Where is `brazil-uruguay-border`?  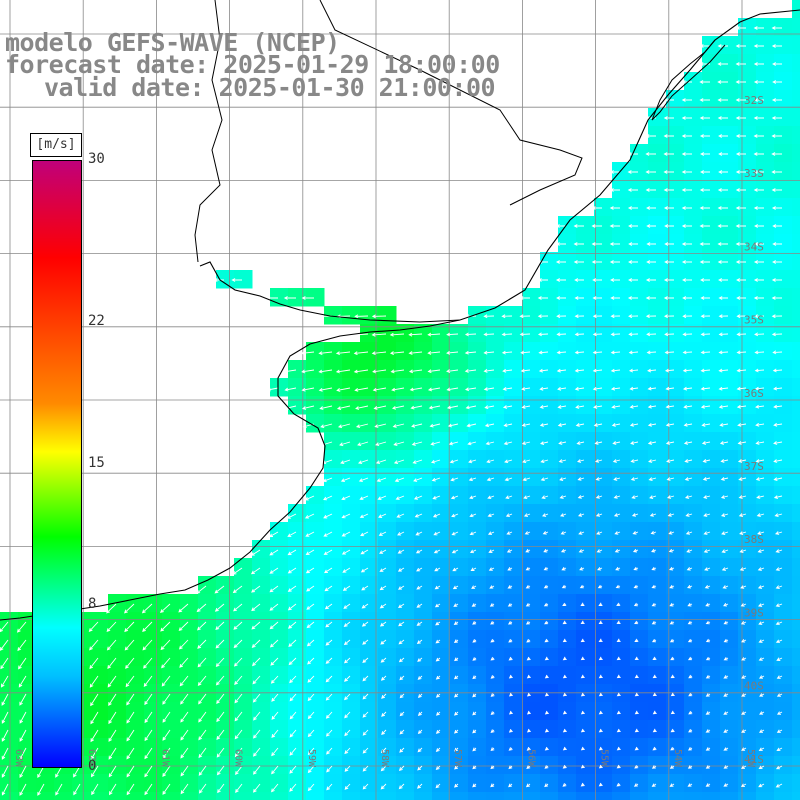 brazil-uruguay-border is located at coordinates (451, 103).